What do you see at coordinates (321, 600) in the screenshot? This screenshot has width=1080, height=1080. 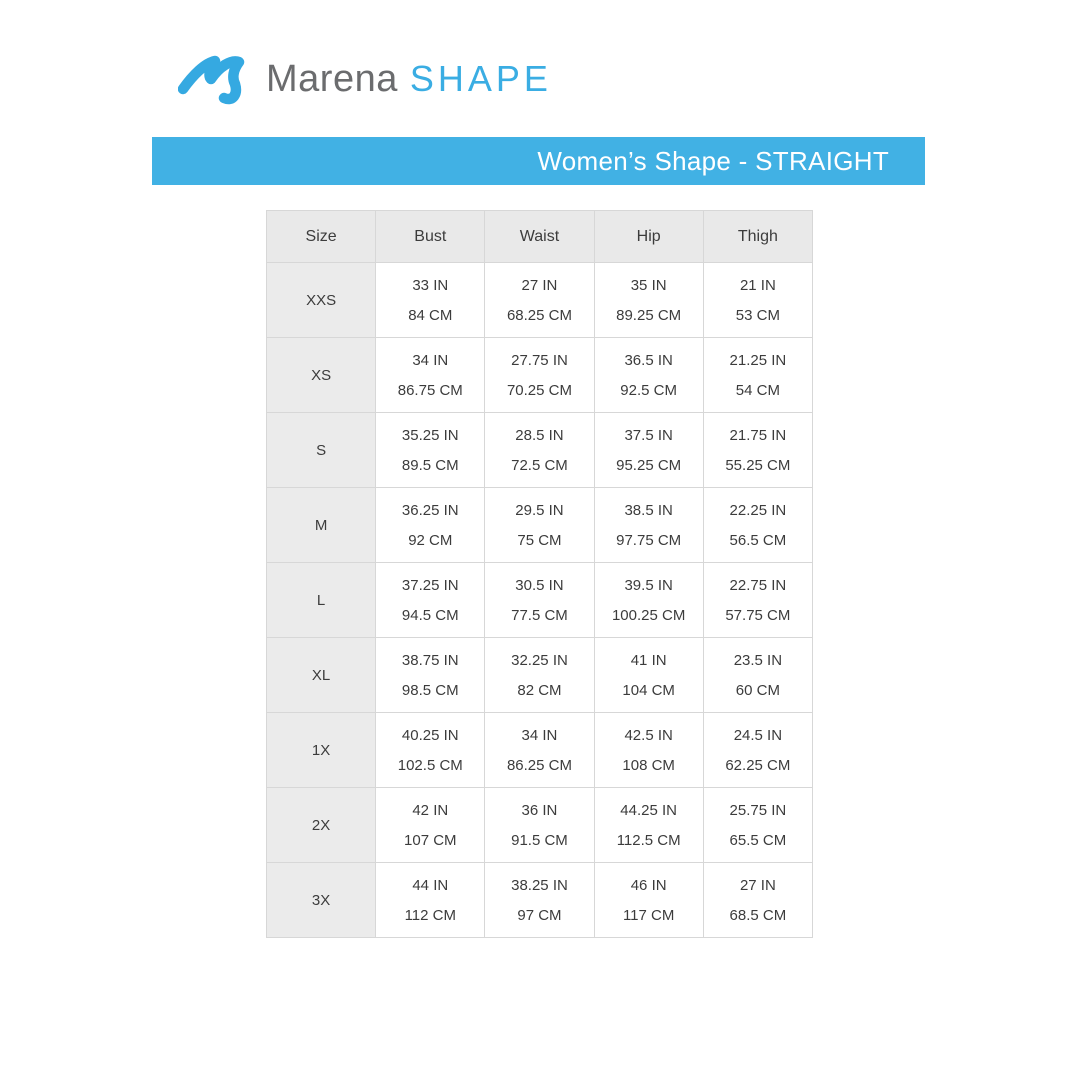 I see `size-cell: L` at bounding box center [321, 600].